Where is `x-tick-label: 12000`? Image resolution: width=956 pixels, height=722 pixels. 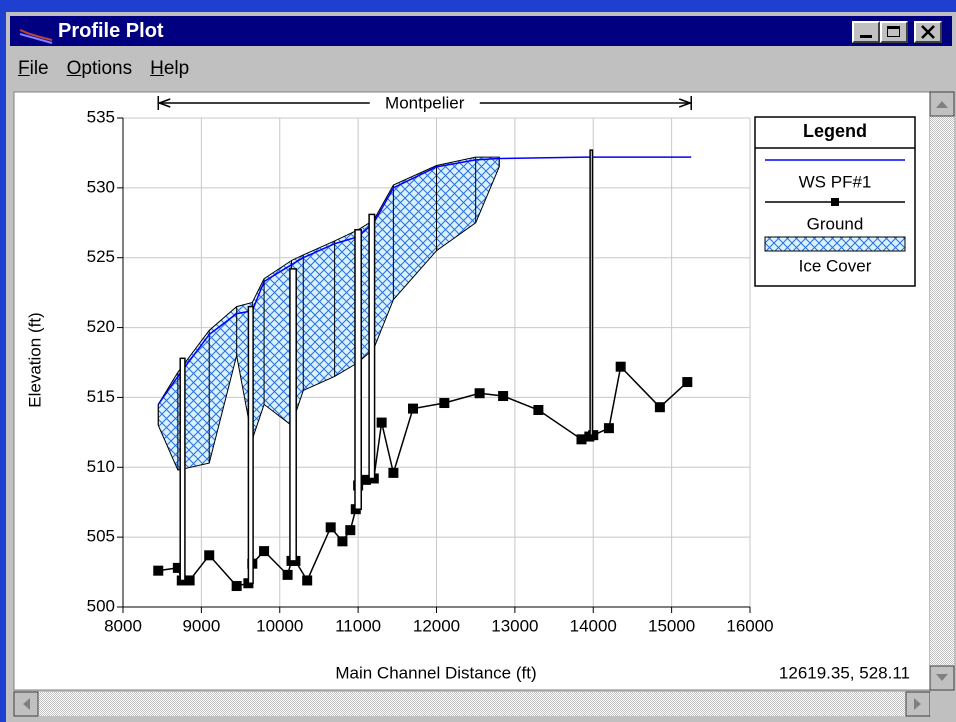 x-tick-label: 12000 is located at coordinates (436, 625).